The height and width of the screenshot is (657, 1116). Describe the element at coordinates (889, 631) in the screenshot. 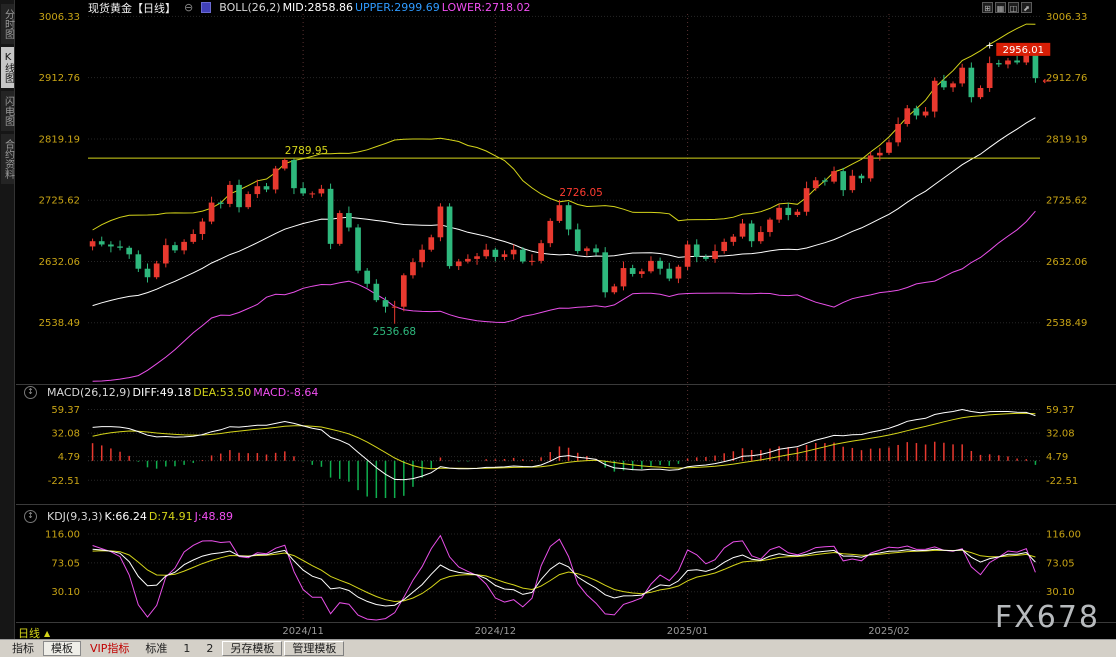

I see `svg-text: 2025/02` at that location.